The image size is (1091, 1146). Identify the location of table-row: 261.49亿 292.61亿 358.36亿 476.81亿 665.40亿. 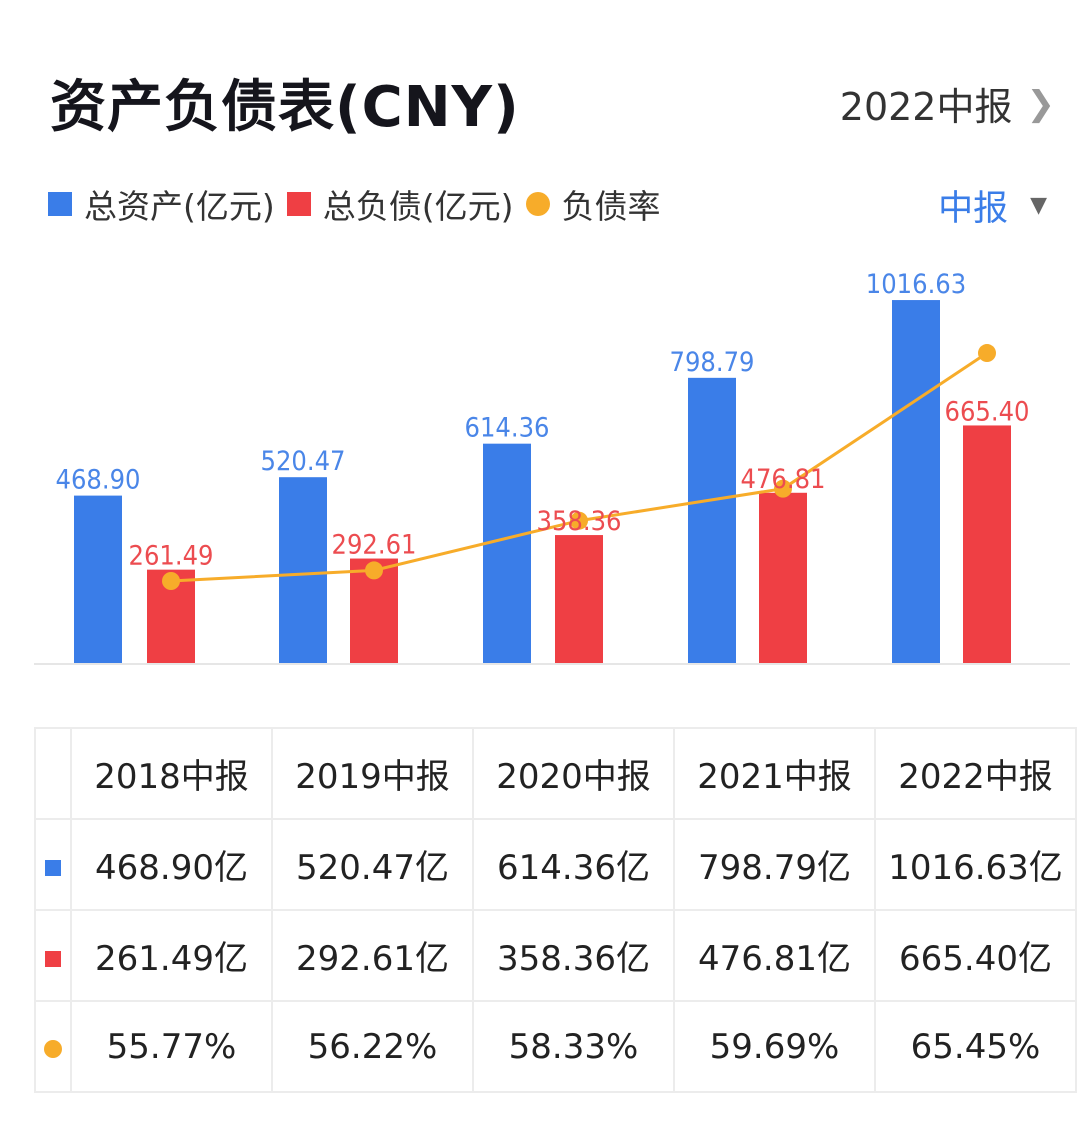
(555, 955).